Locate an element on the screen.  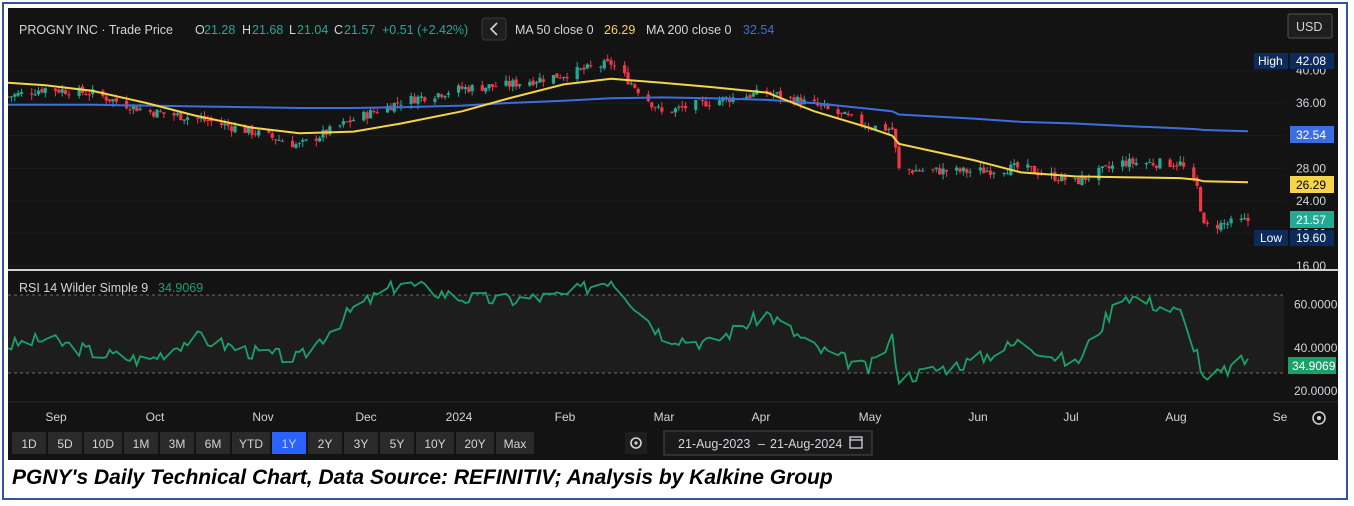
range-button-label: 5Y is located at coordinates (397, 444).